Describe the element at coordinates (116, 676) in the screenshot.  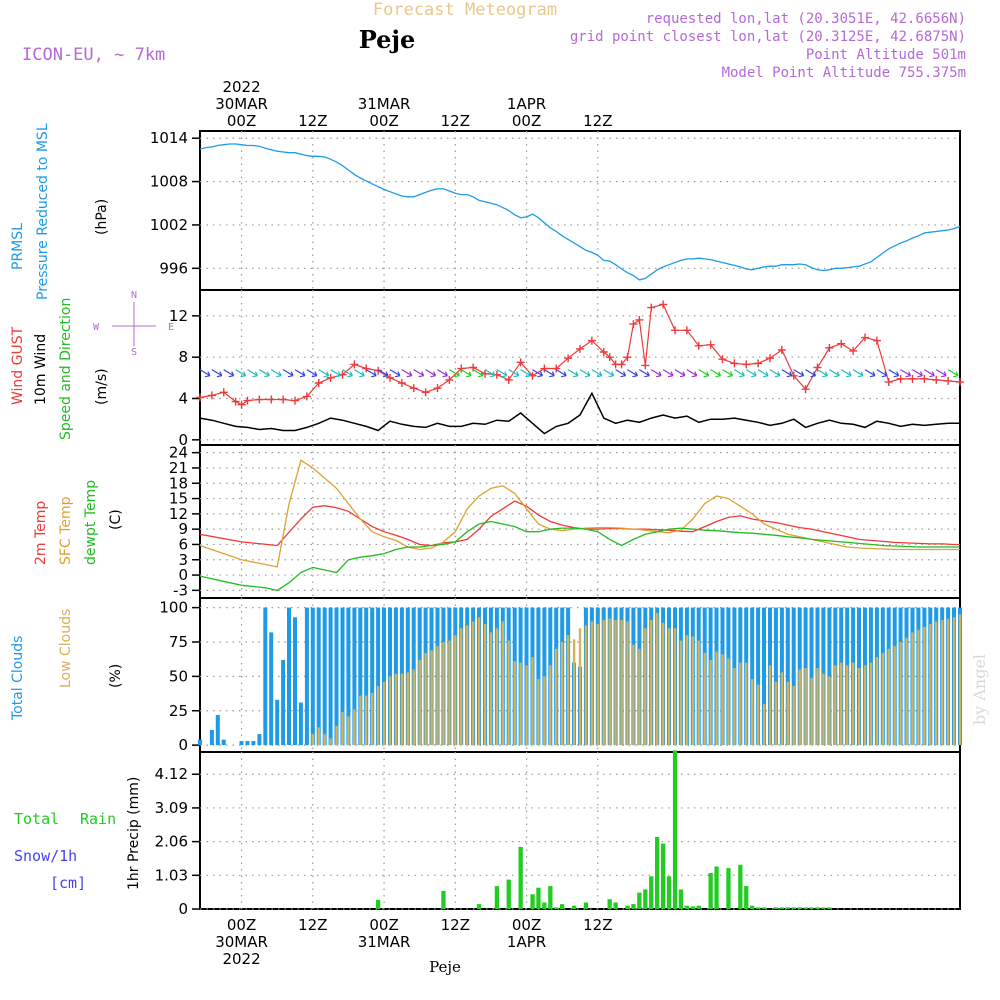
I see `cloud-unit: (%)` at that location.